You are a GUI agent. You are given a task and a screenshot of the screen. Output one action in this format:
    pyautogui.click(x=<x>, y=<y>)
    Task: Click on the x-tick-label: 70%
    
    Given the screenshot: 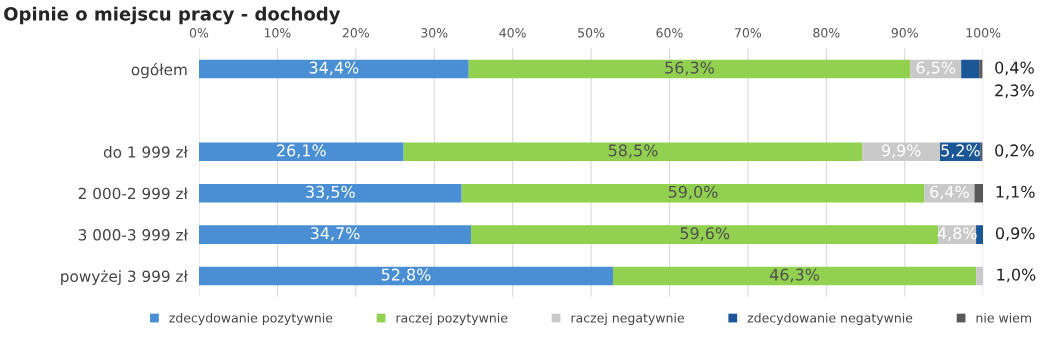 What is the action you would take?
    pyautogui.click(x=748, y=33)
    